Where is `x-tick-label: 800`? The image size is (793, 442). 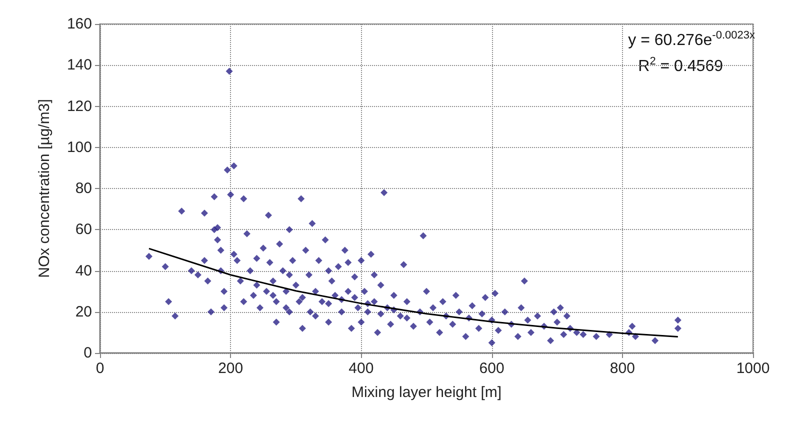 x-tick-label: 800 is located at coordinates (622, 368).